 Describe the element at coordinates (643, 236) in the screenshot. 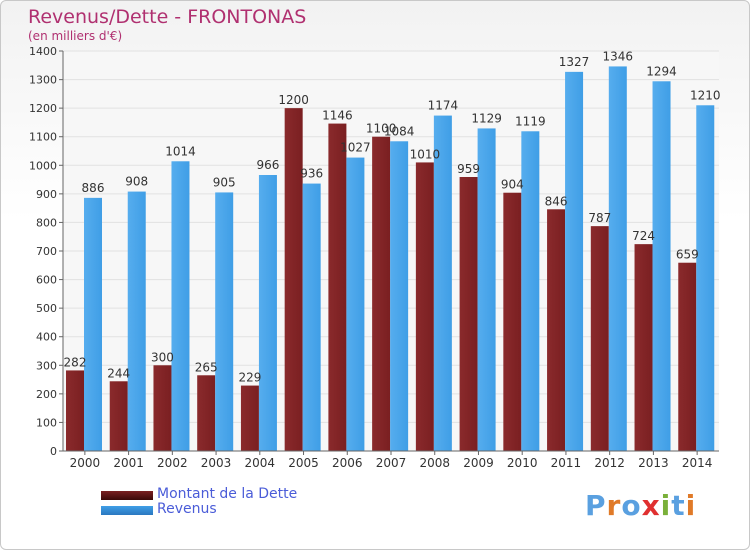

I see `data-label-debt: 724` at that location.